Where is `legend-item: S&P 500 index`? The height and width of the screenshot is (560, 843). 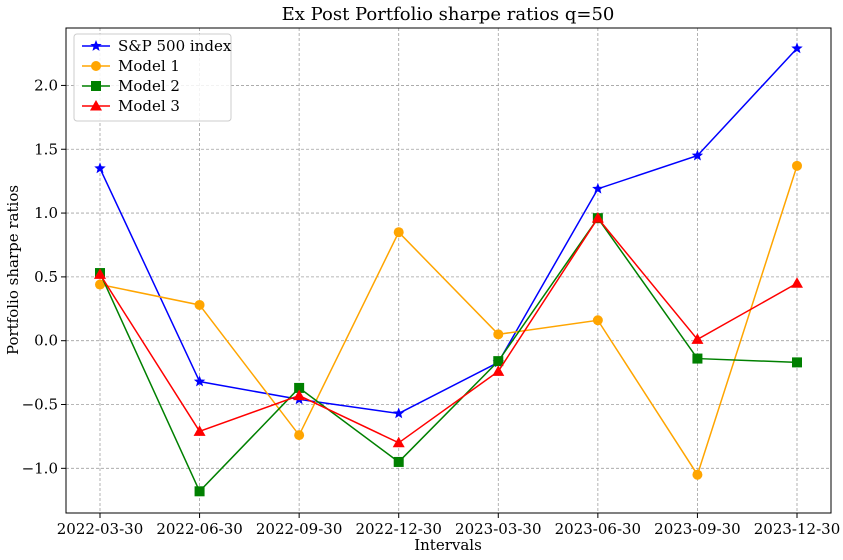
legend-item: S&P 500 index is located at coordinates (157, 46).